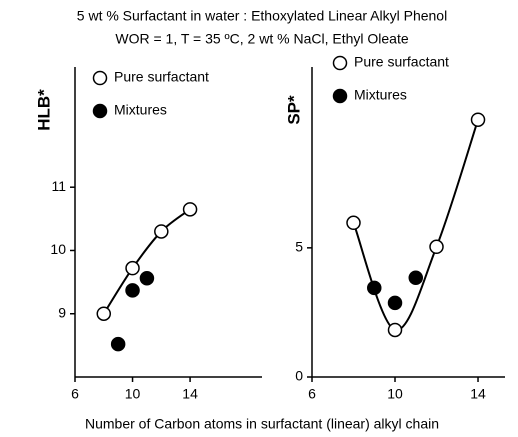  Describe the element at coordinates (299, 376) in the screenshot. I see `y-tick-label: 0` at that location.